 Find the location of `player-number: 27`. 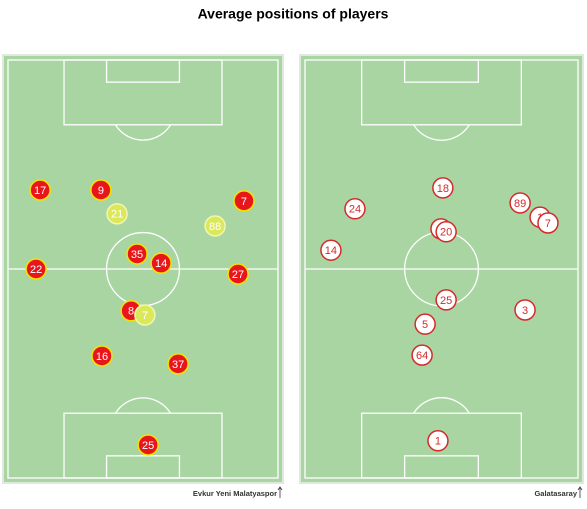

player-number: 27 is located at coordinates (238, 275).